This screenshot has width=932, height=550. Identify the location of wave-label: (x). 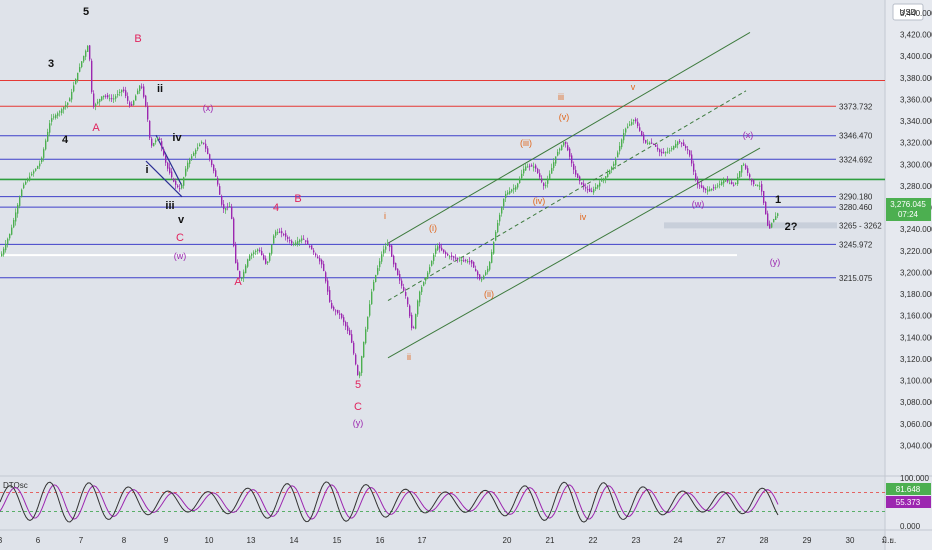
(748, 135).